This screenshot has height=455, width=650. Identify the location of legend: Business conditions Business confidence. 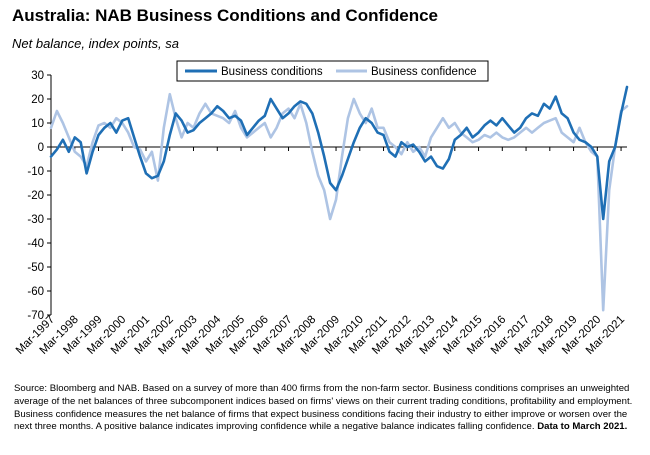
(332, 71).